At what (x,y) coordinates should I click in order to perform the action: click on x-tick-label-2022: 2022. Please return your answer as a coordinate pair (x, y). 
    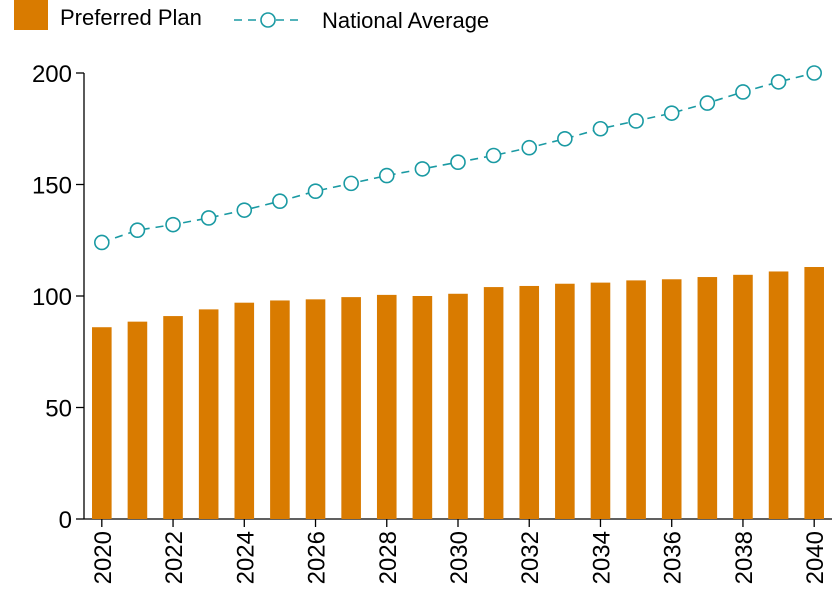
    Looking at the image, I should click on (174, 557).